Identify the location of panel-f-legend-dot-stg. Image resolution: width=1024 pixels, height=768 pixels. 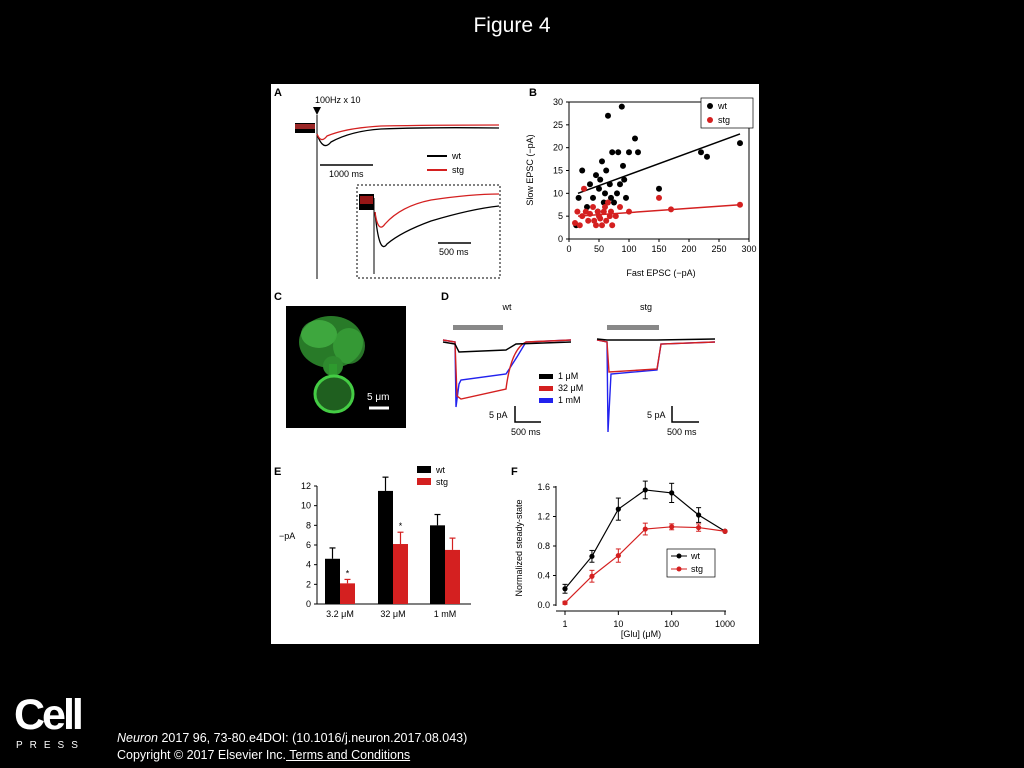
(679, 569).